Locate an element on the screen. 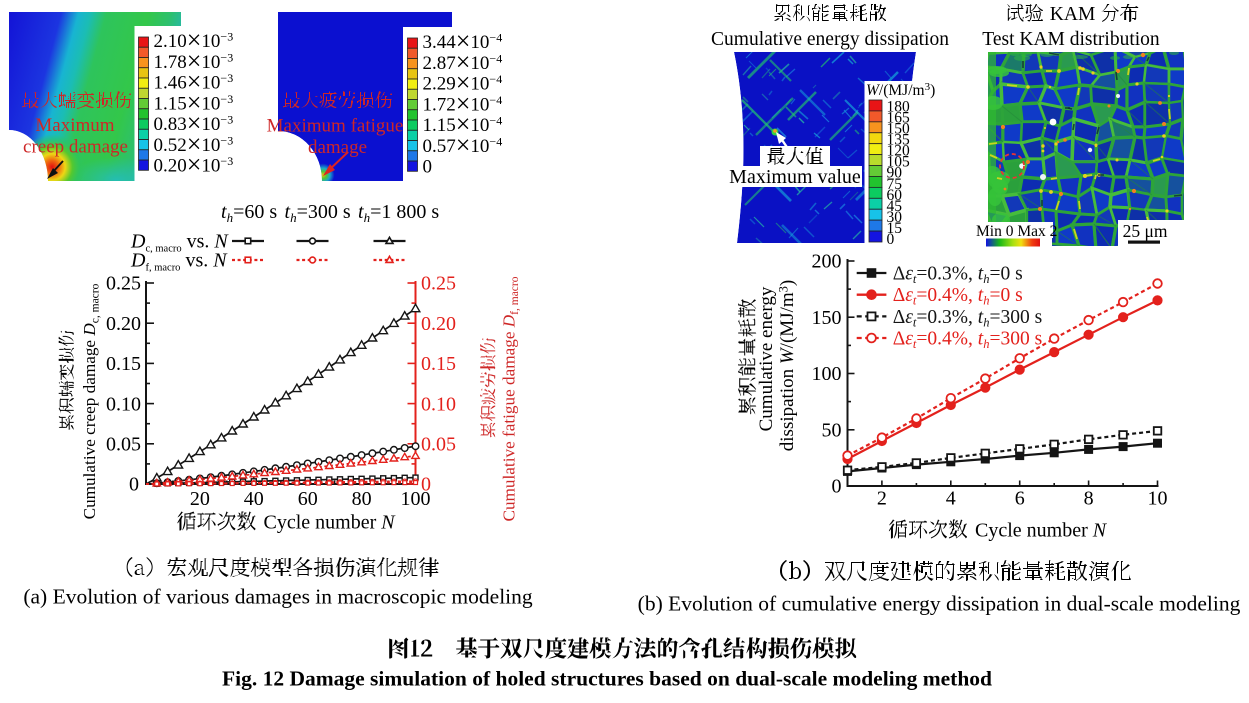 The image size is (1249, 703). svg-text: Test KAM distribution is located at coordinates (1071, 39).